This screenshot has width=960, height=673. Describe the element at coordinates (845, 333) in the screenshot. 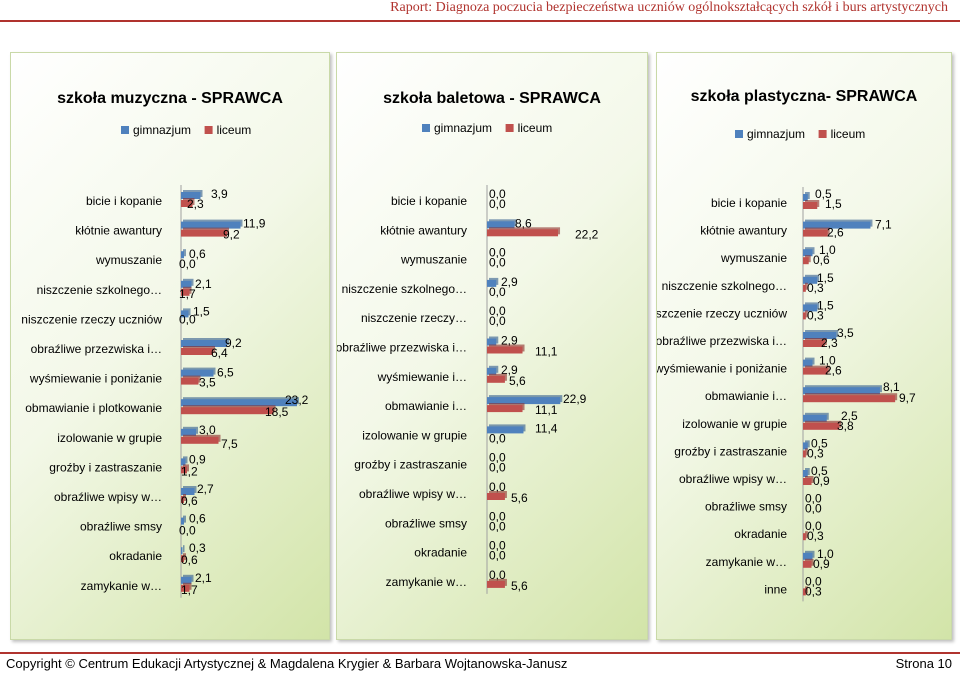

I see `data-label-gimnazjum: 3,5` at that location.